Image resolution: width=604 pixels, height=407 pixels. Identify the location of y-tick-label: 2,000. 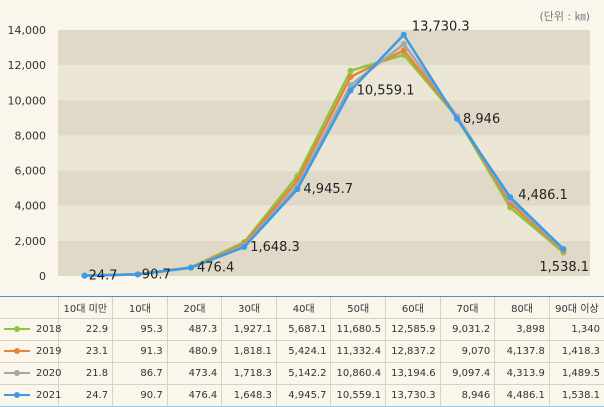
(31, 241).